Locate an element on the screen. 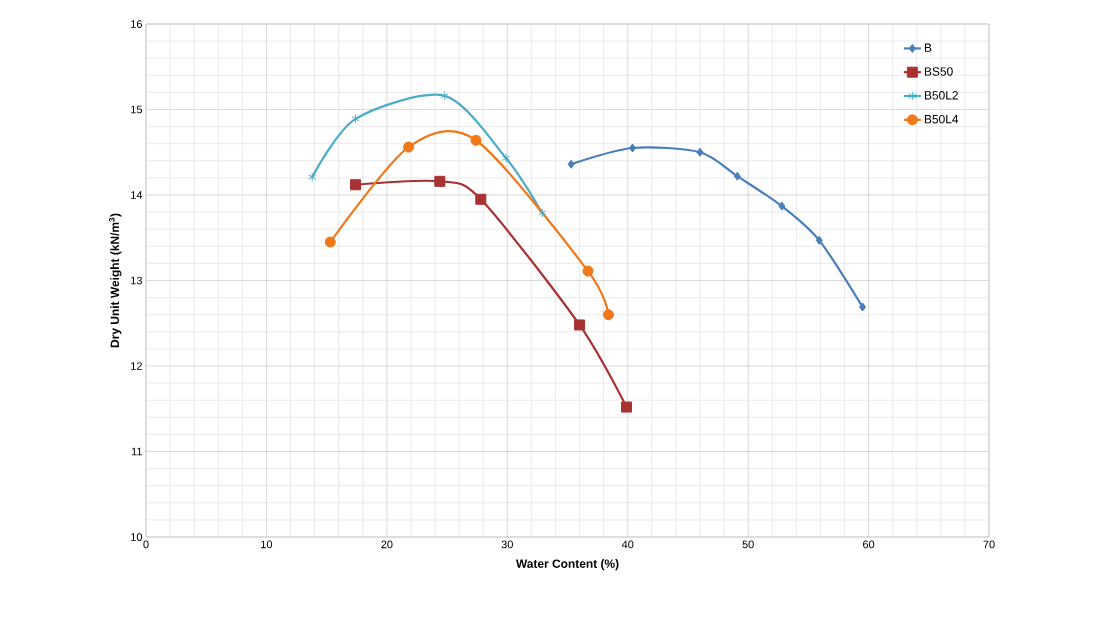  y-tick-label: 14 is located at coordinates (137, 195).